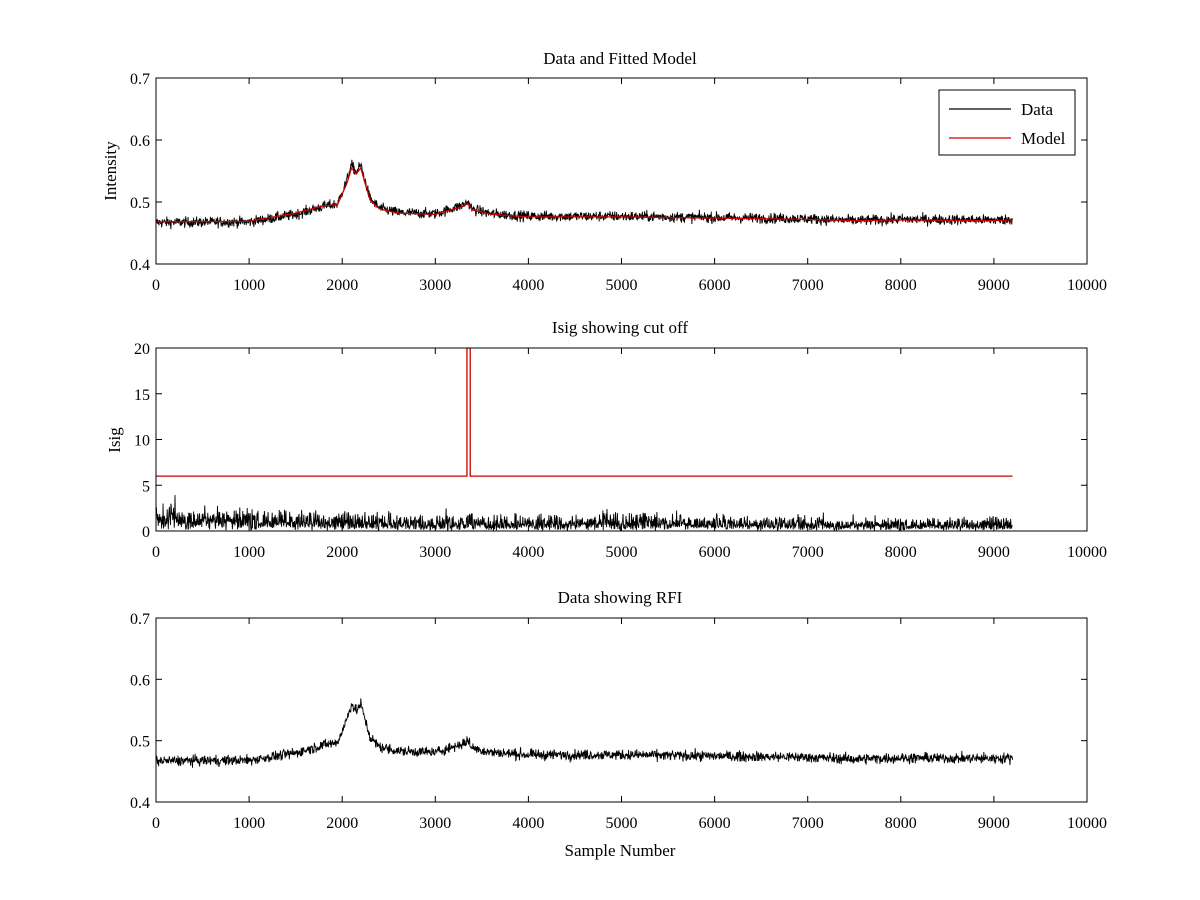 The height and width of the screenshot is (900, 1200). Describe the element at coordinates (142, 349) in the screenshot. I see `y-tick-label: 20` at that location.